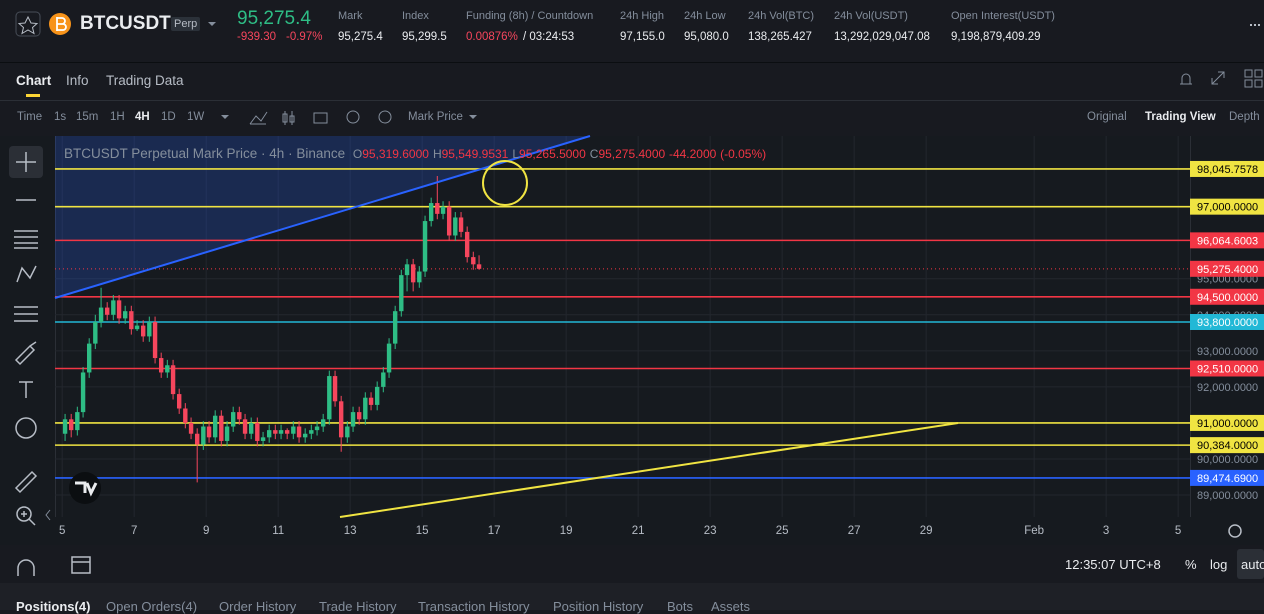  What do you see at coordinates (50, 361) in the screenshot?
I see `drawing-toolbar` at bounding box center [50, 361].